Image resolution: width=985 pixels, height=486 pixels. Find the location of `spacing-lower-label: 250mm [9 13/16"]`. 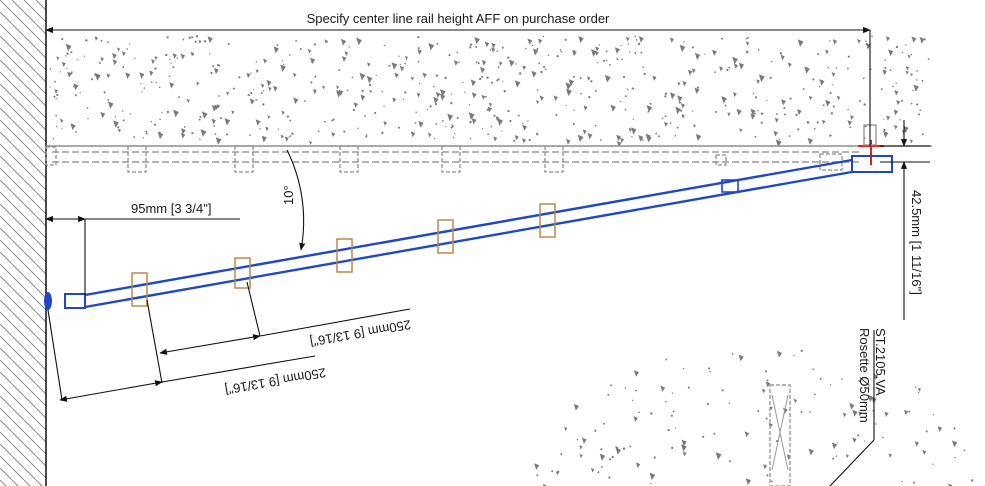

spacing-lower-label: 250mm [9 13/16"] is located at coordinates (275, 381).